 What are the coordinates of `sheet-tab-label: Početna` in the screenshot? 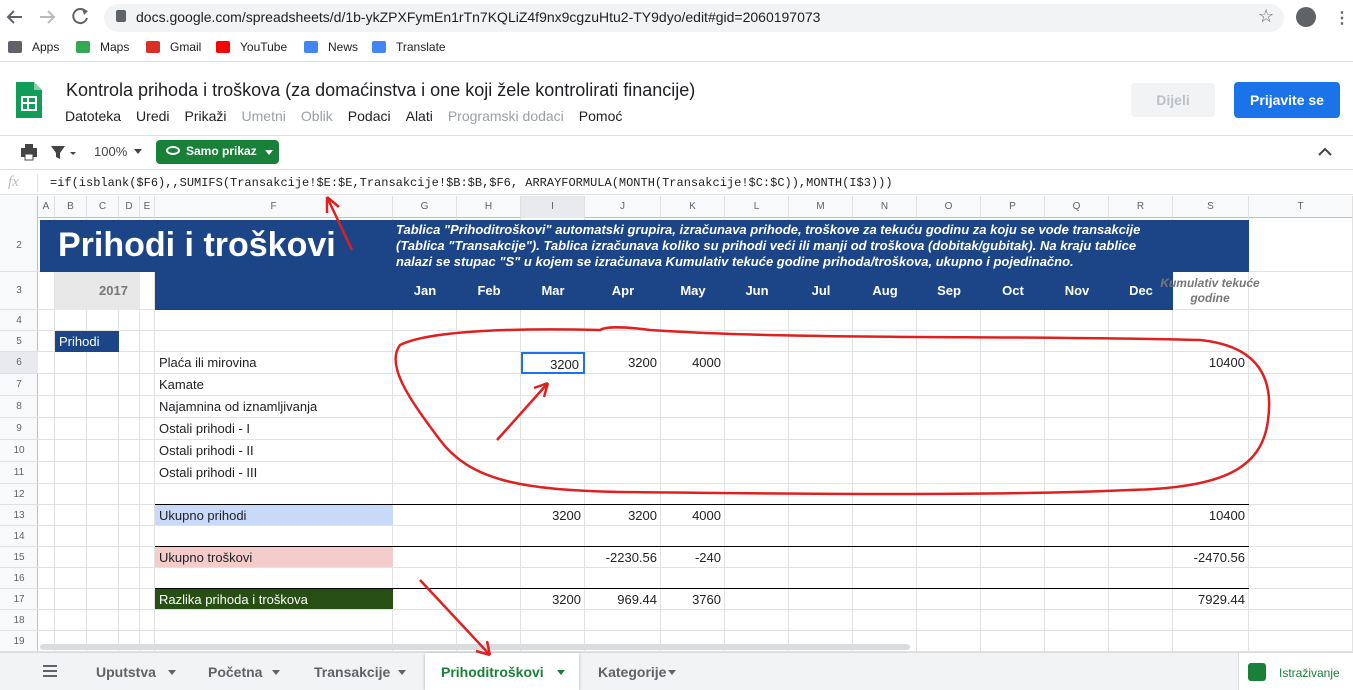 It's located at (235, 672).